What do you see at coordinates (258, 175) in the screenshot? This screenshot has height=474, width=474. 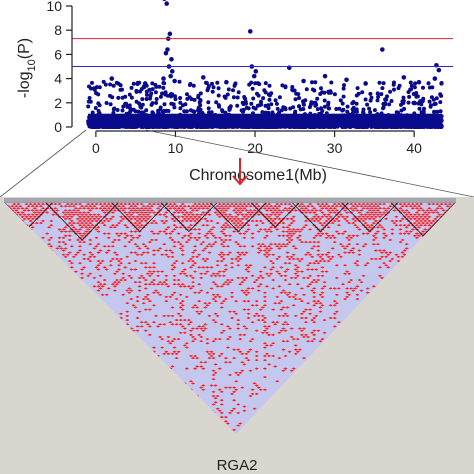 I see `x-axis-title: Chromosome1(Mb)` at bounding box center [258, 175].